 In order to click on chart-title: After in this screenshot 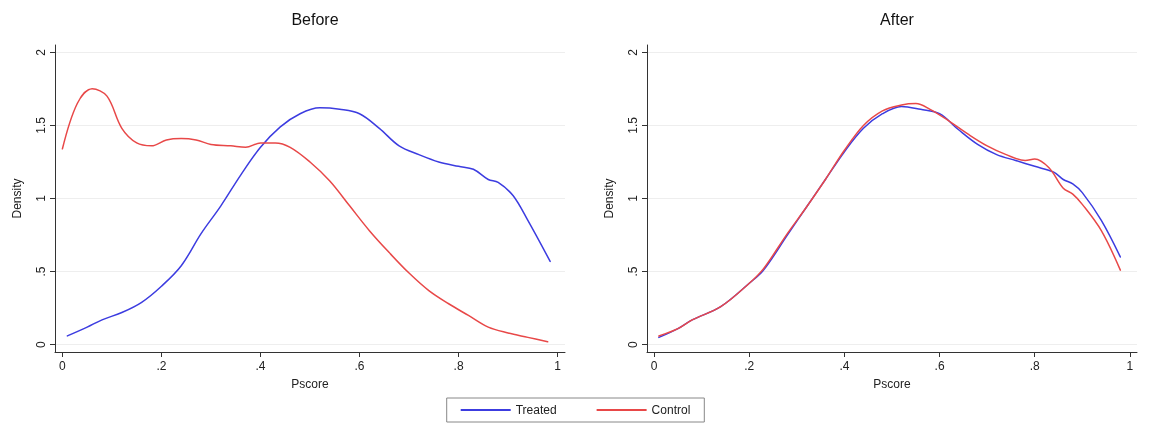, I will do `click(897, 19)`.